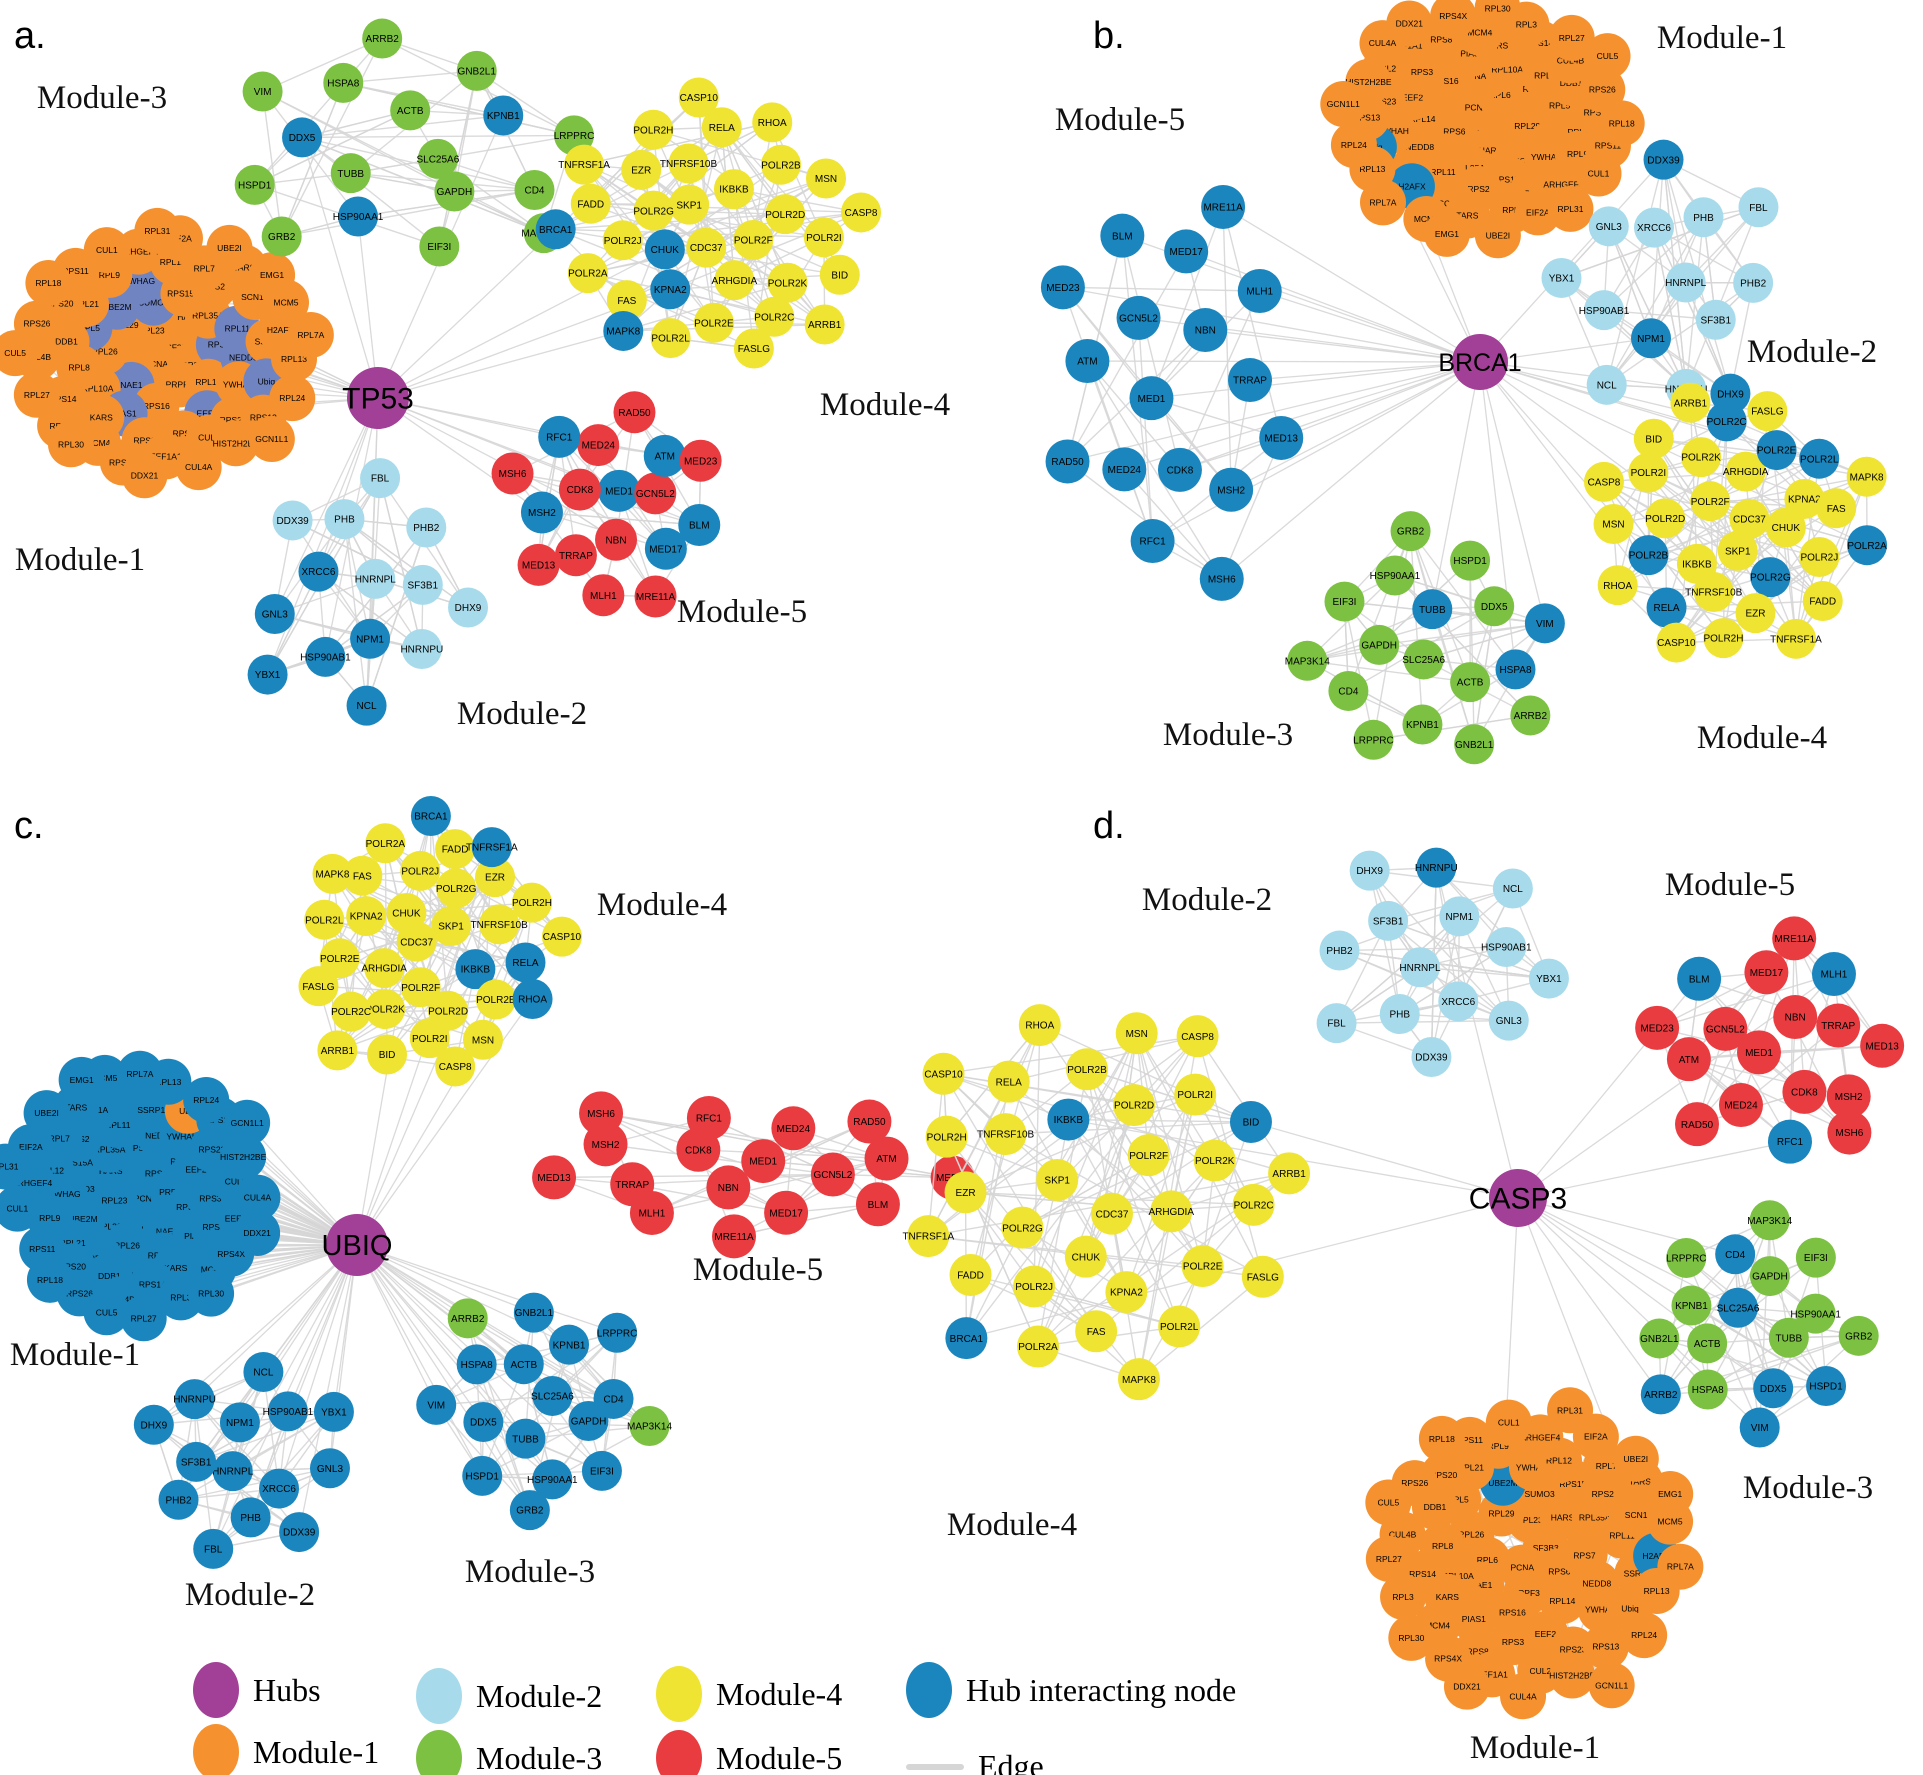 This screenshot has height=1775, width=1923. Describe the element at coordinates (1353, 144) in the screenshot. I see `gene-node-RPL24: RPL24` at that location.